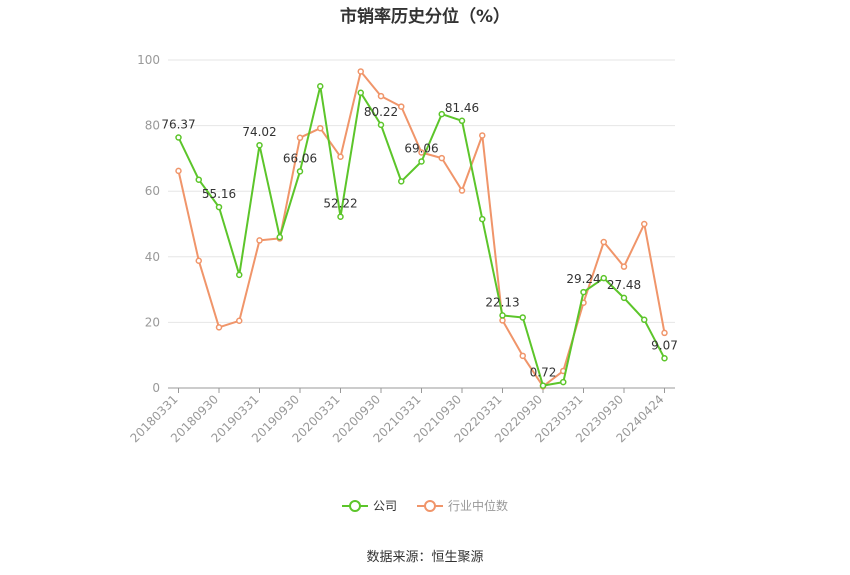 This screenshot has height=575, width=850. Describe the element at coordinates (148, 60) in the screenshot. I see `y-tick-label: 100` at that location.